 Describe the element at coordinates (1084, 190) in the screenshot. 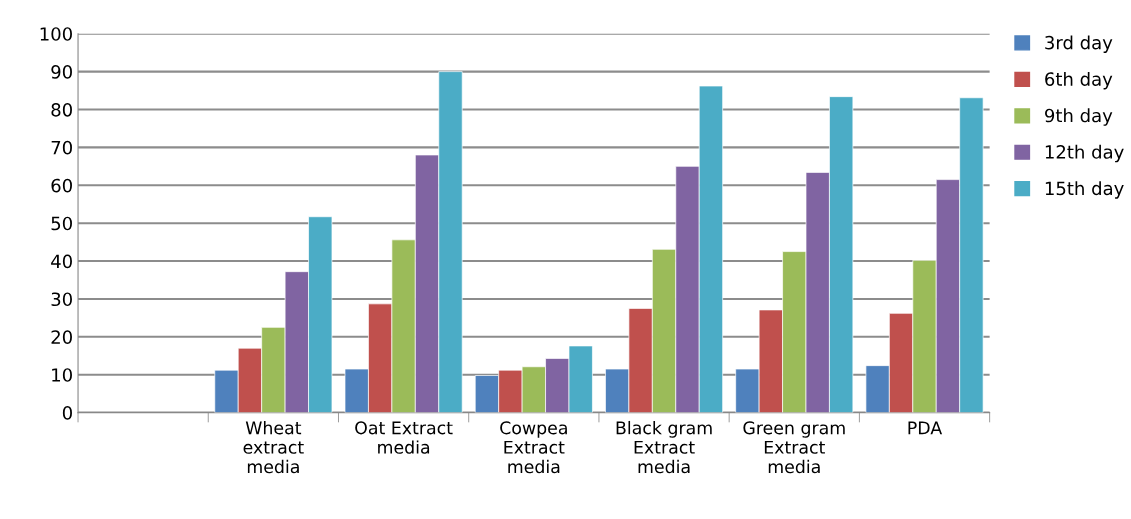

I see `legend-label: 15th day` at that location.